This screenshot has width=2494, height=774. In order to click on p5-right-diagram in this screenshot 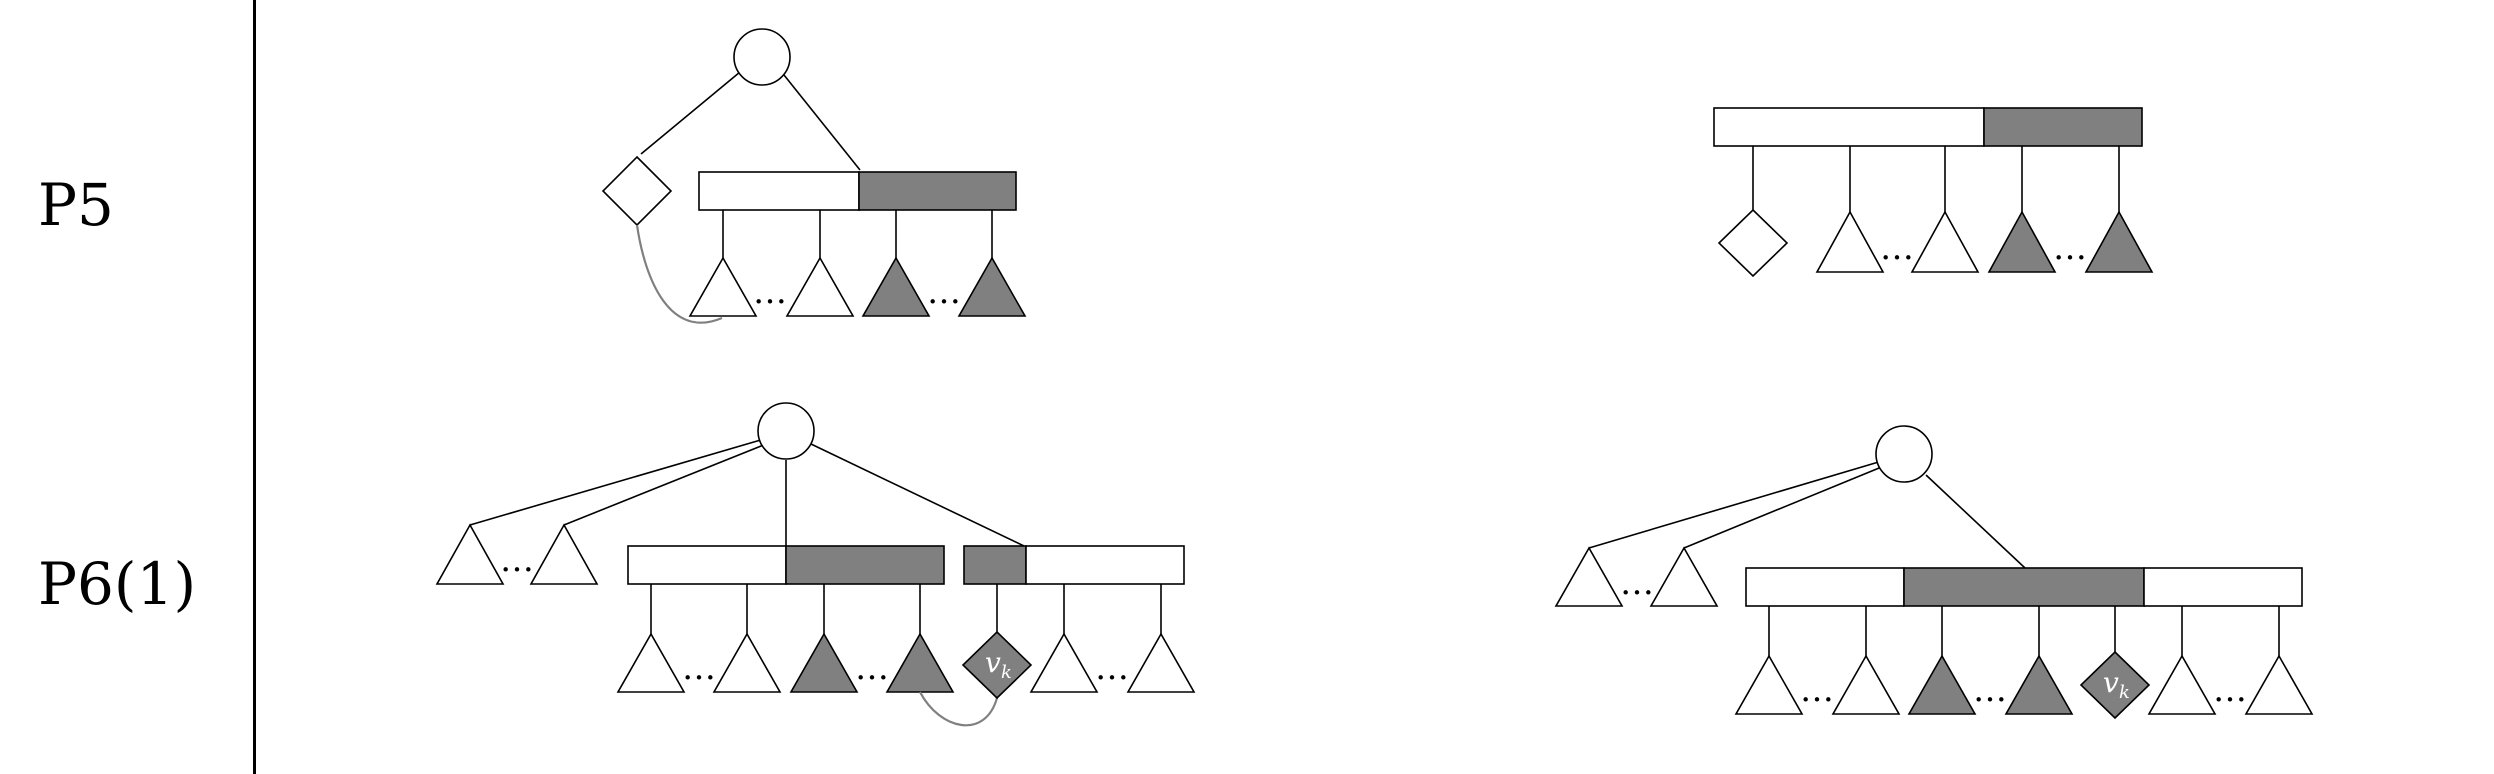, I will do `click(1933, 192)`.